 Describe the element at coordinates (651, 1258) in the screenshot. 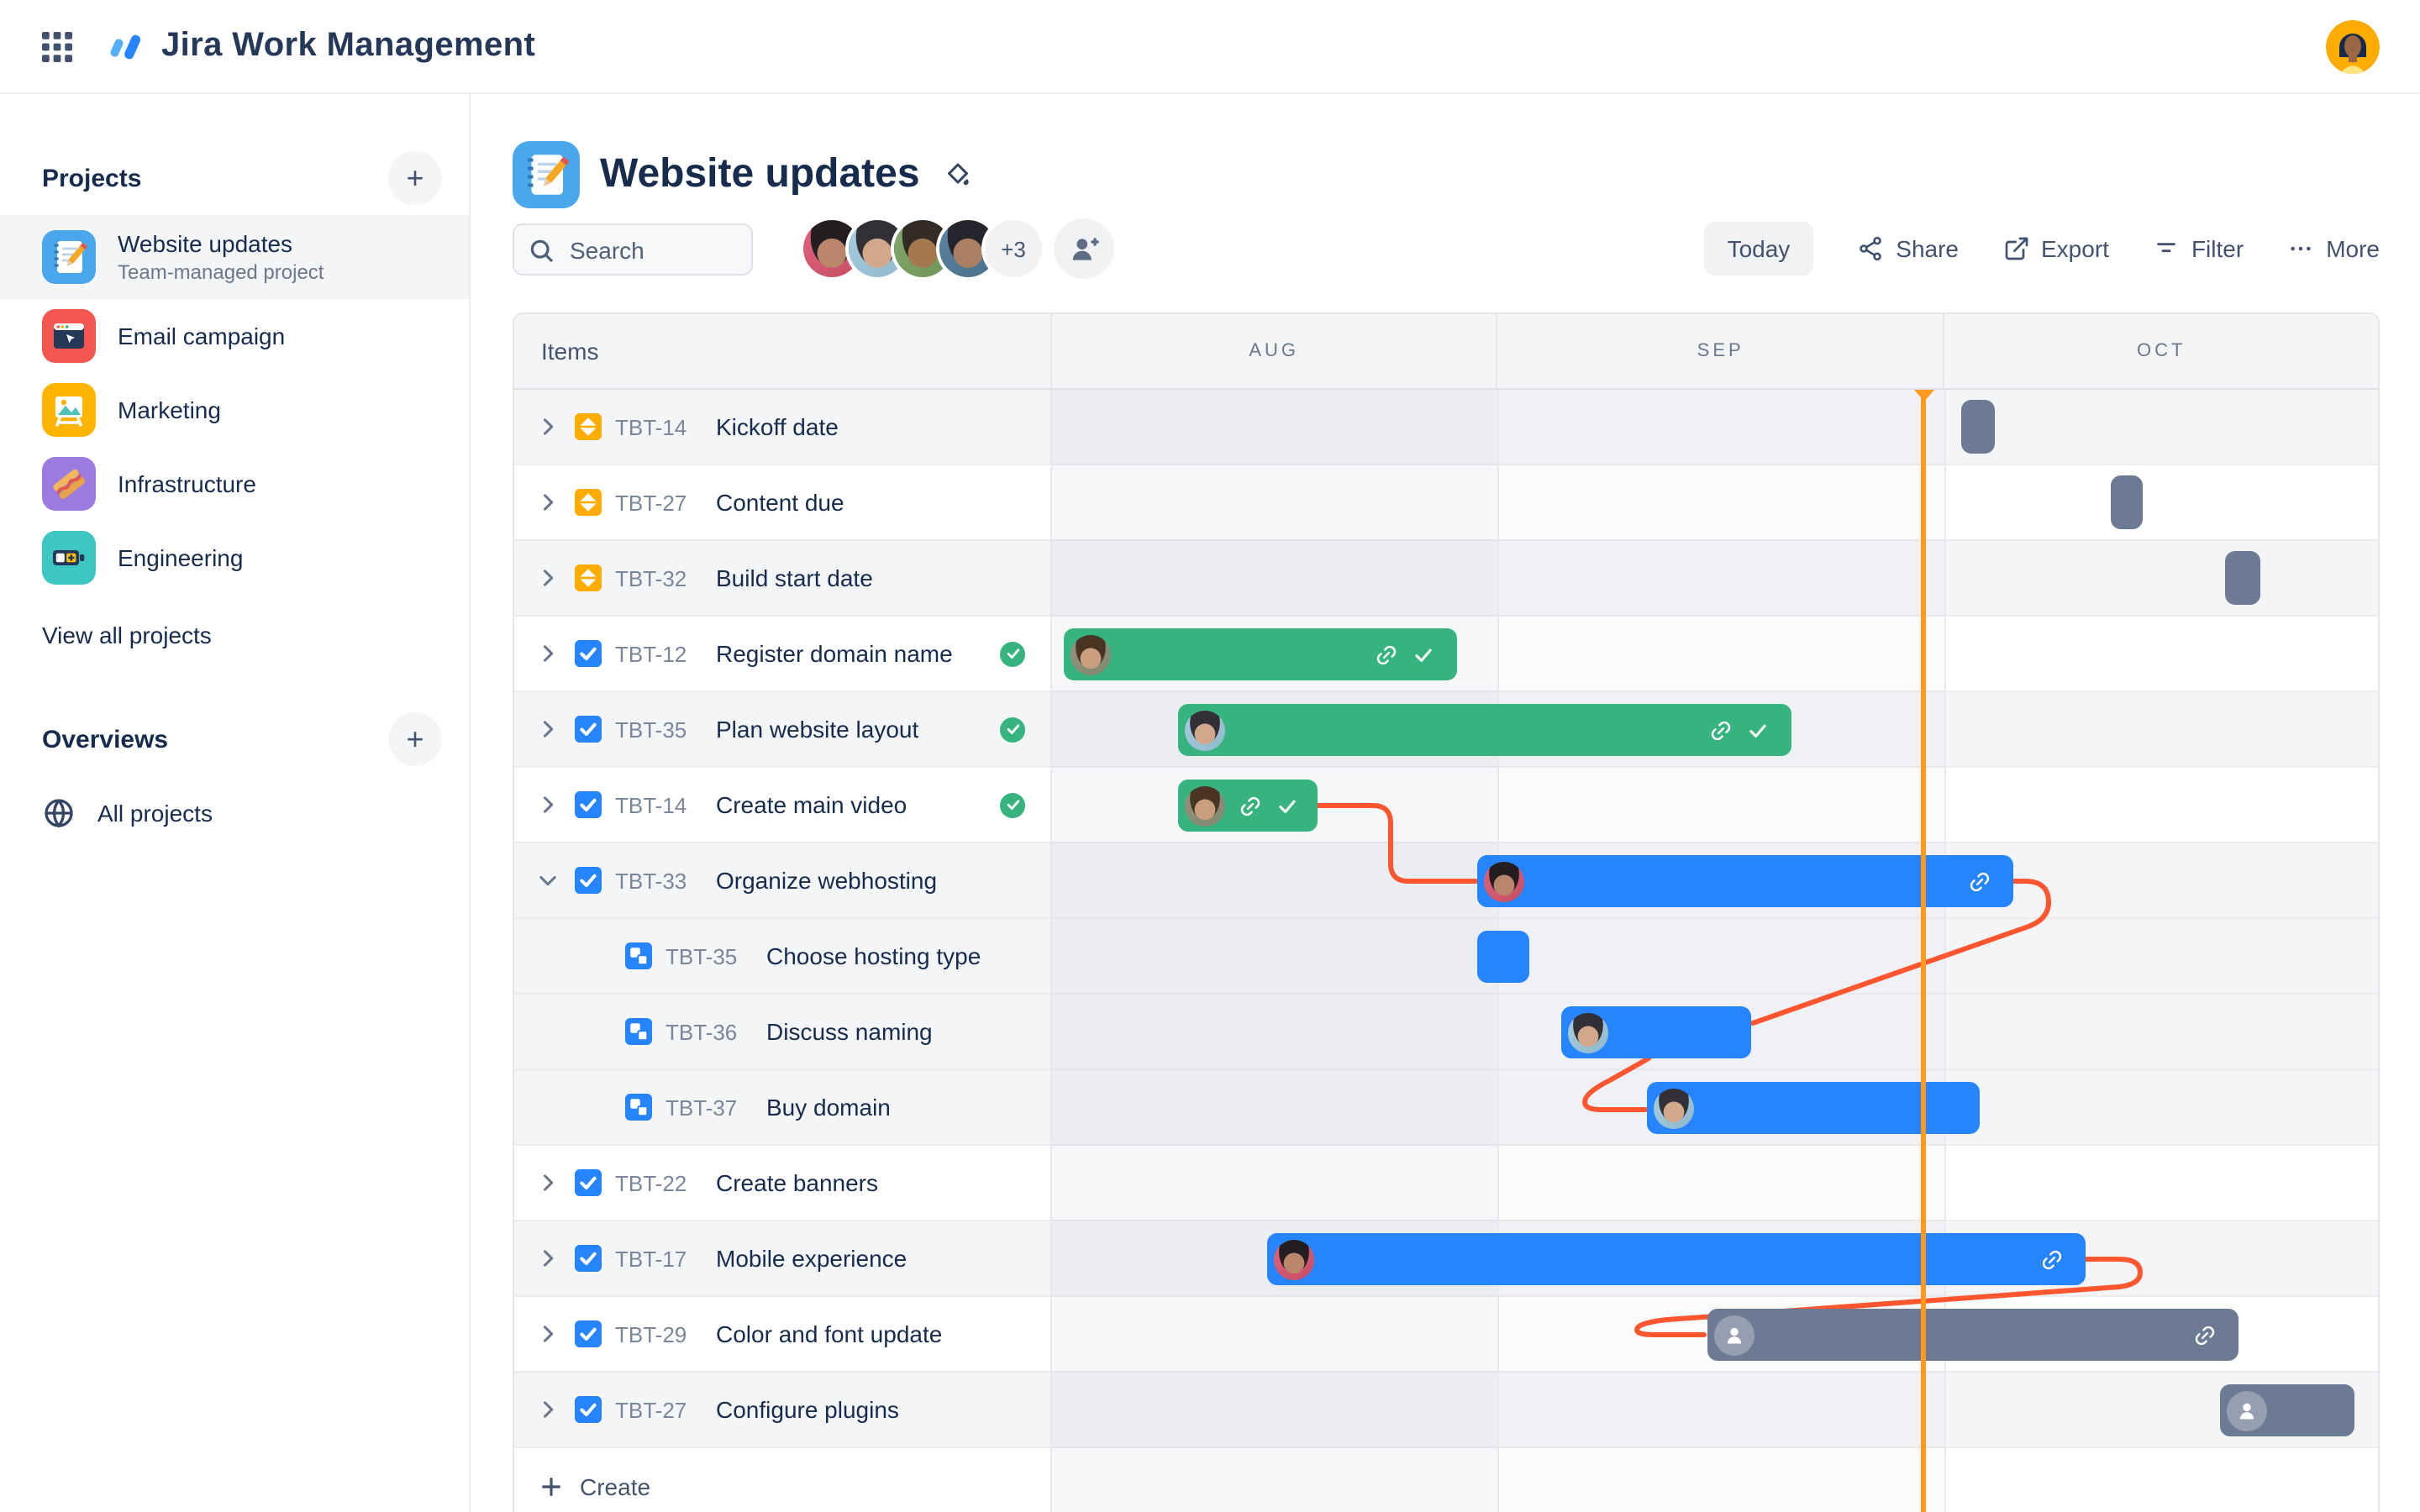

I see `issue-key: TBT-17` at that location.